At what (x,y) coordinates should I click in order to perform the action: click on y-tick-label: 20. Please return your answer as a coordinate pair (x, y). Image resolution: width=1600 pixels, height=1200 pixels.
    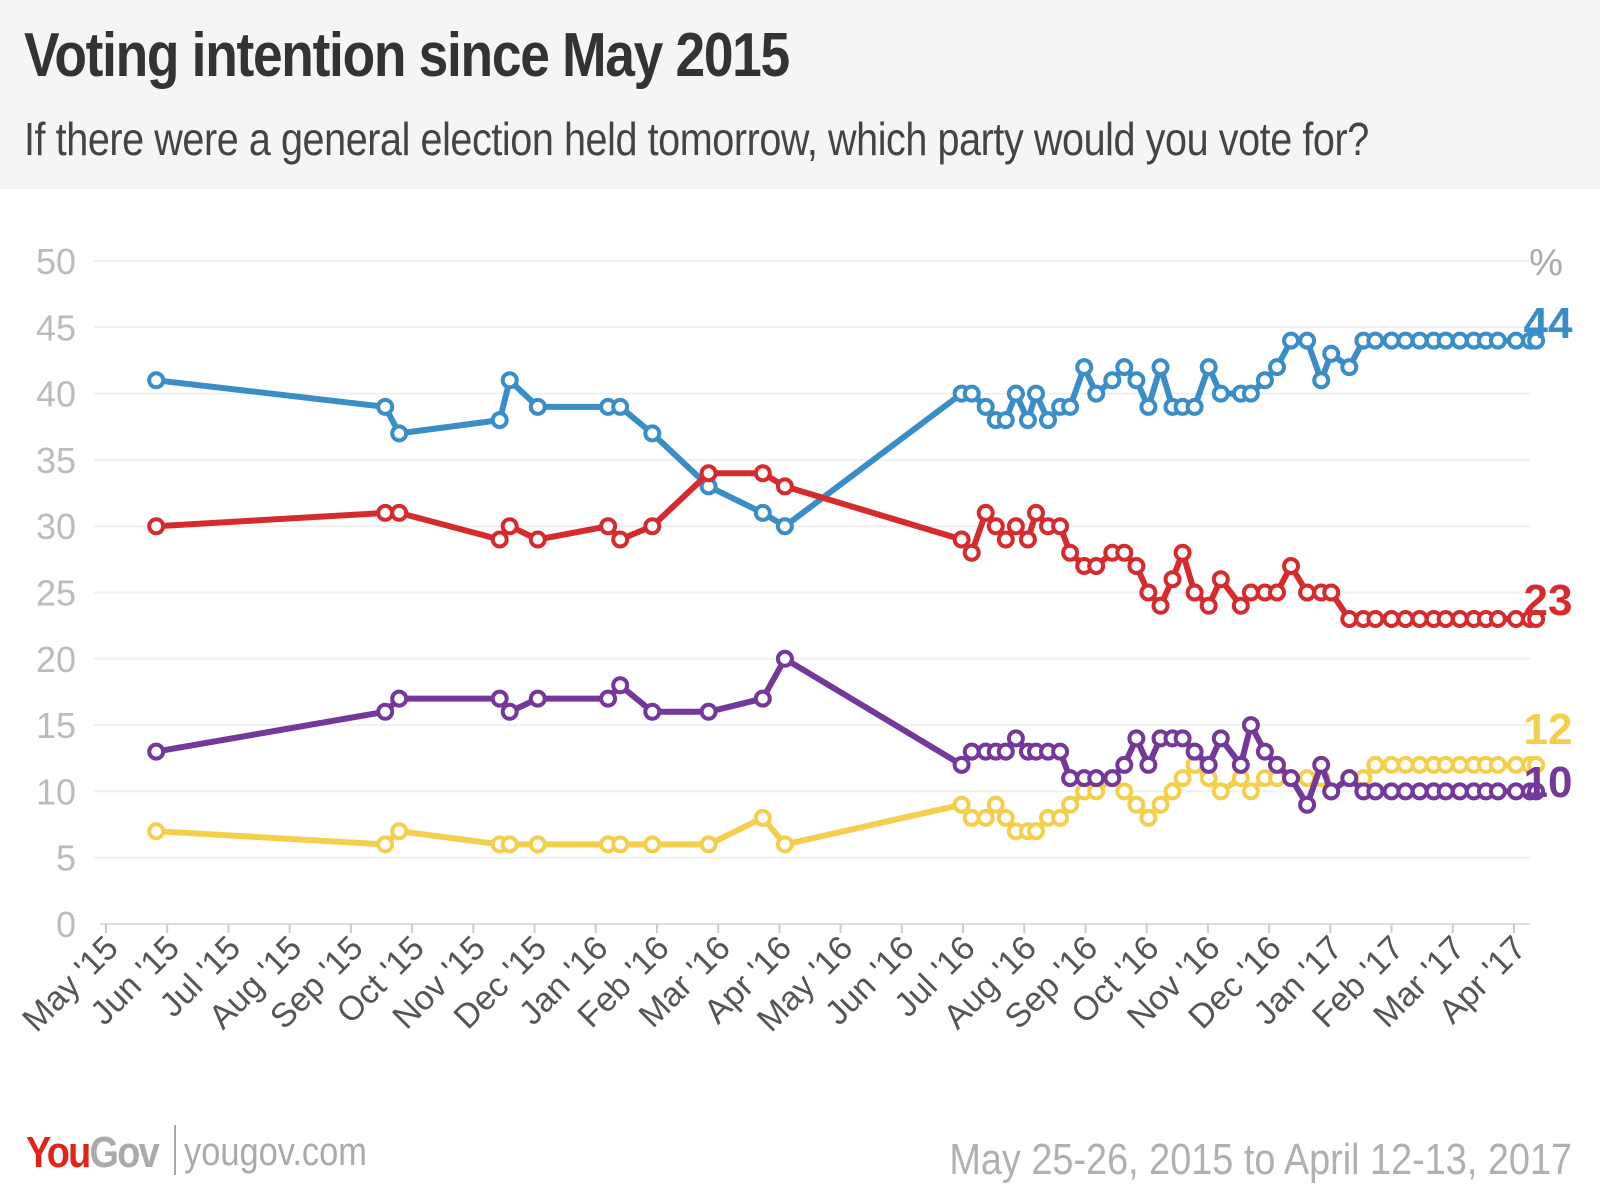
    Looking at the image, I should click on (56, 659).